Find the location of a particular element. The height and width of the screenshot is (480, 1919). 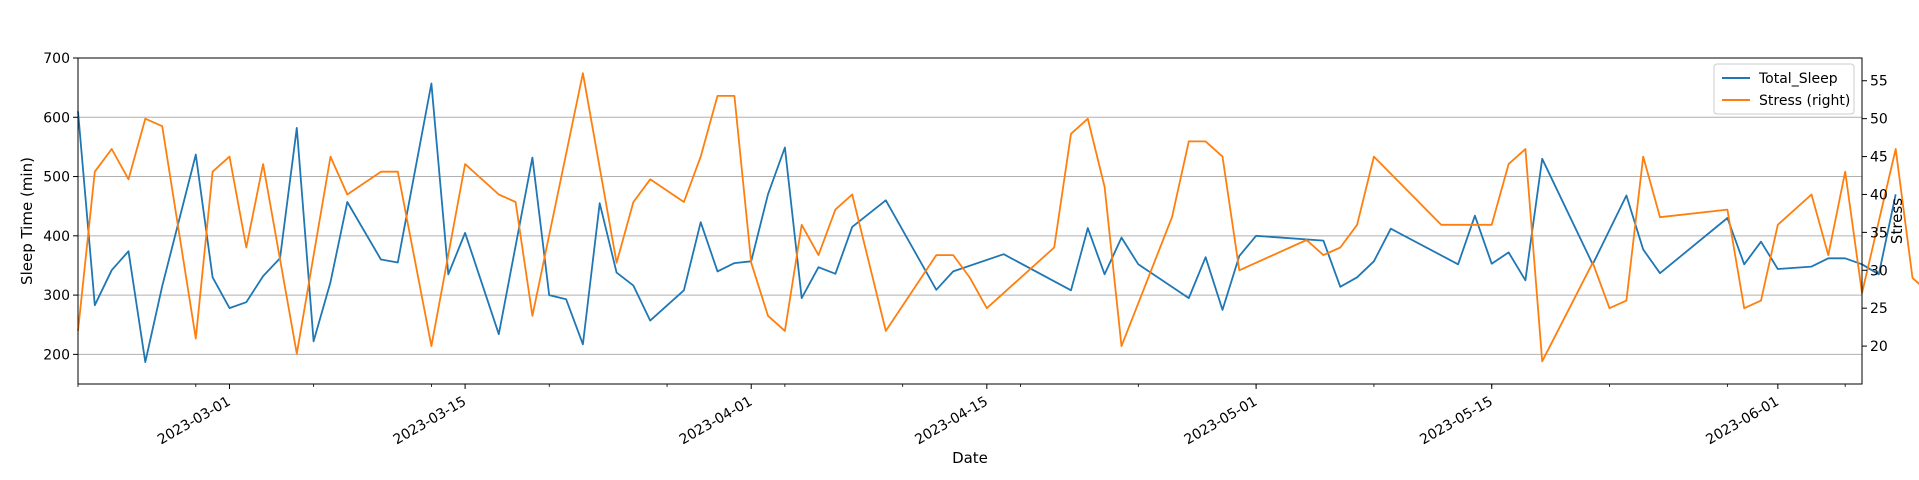

y-tick-label-right-45: 45 is located at coordinates (1879, 158).